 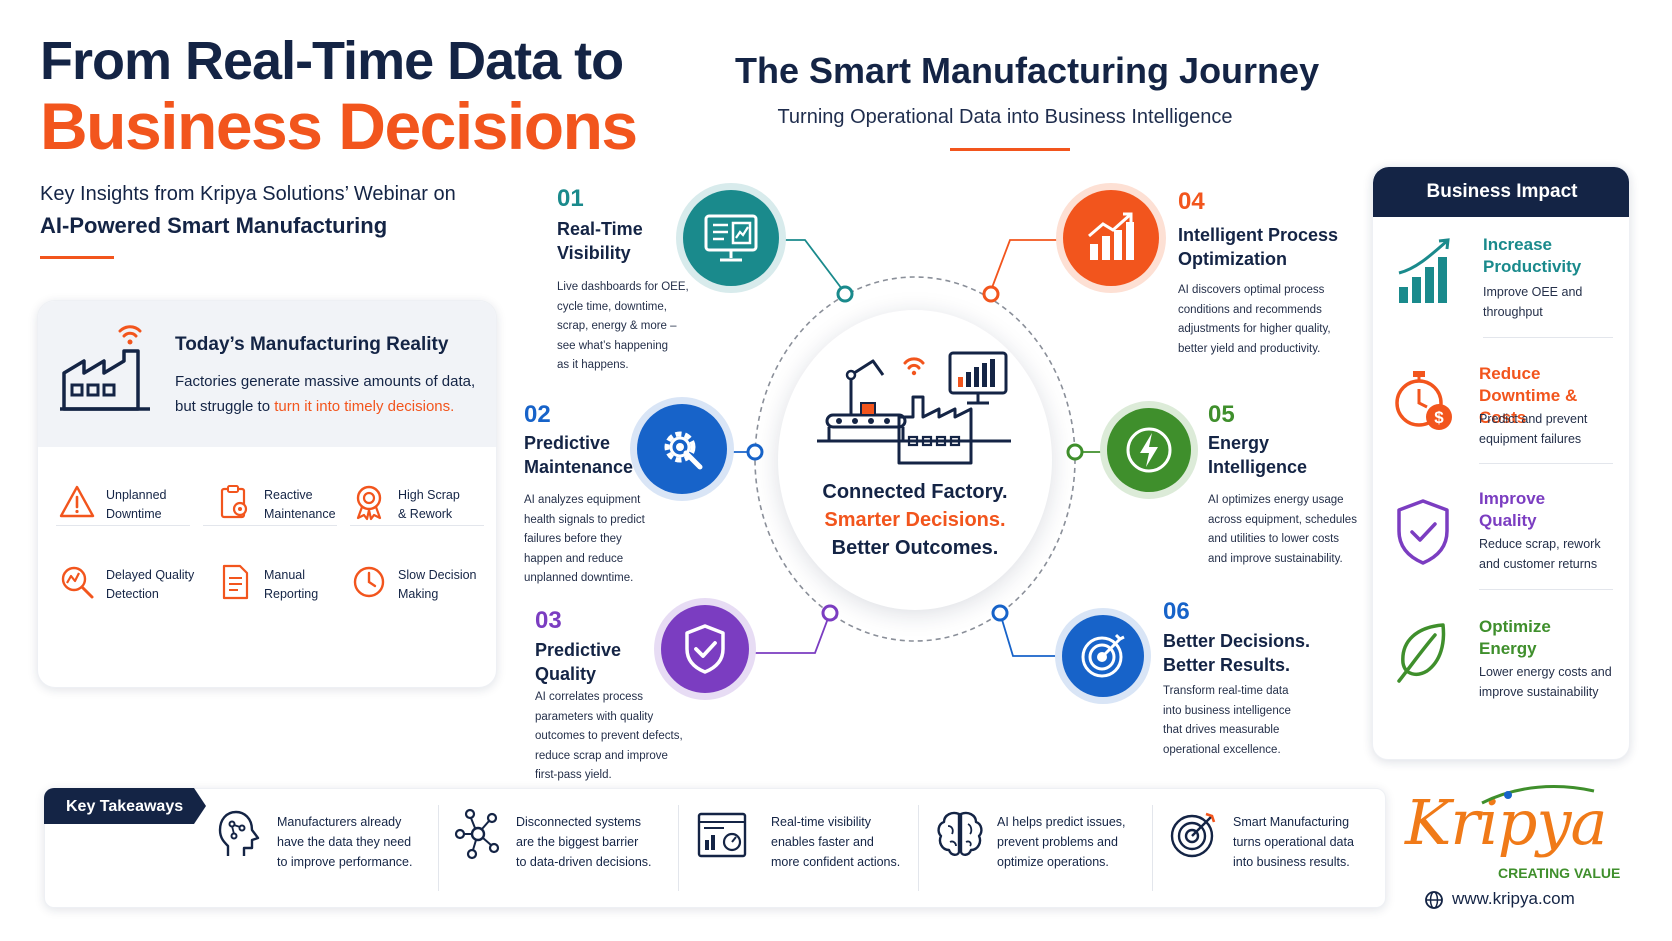 What do you see at coordinates (339, 126) in the screenshot?
I see `main-title-line2: Business Decisions` at bounding box center [339, 126].